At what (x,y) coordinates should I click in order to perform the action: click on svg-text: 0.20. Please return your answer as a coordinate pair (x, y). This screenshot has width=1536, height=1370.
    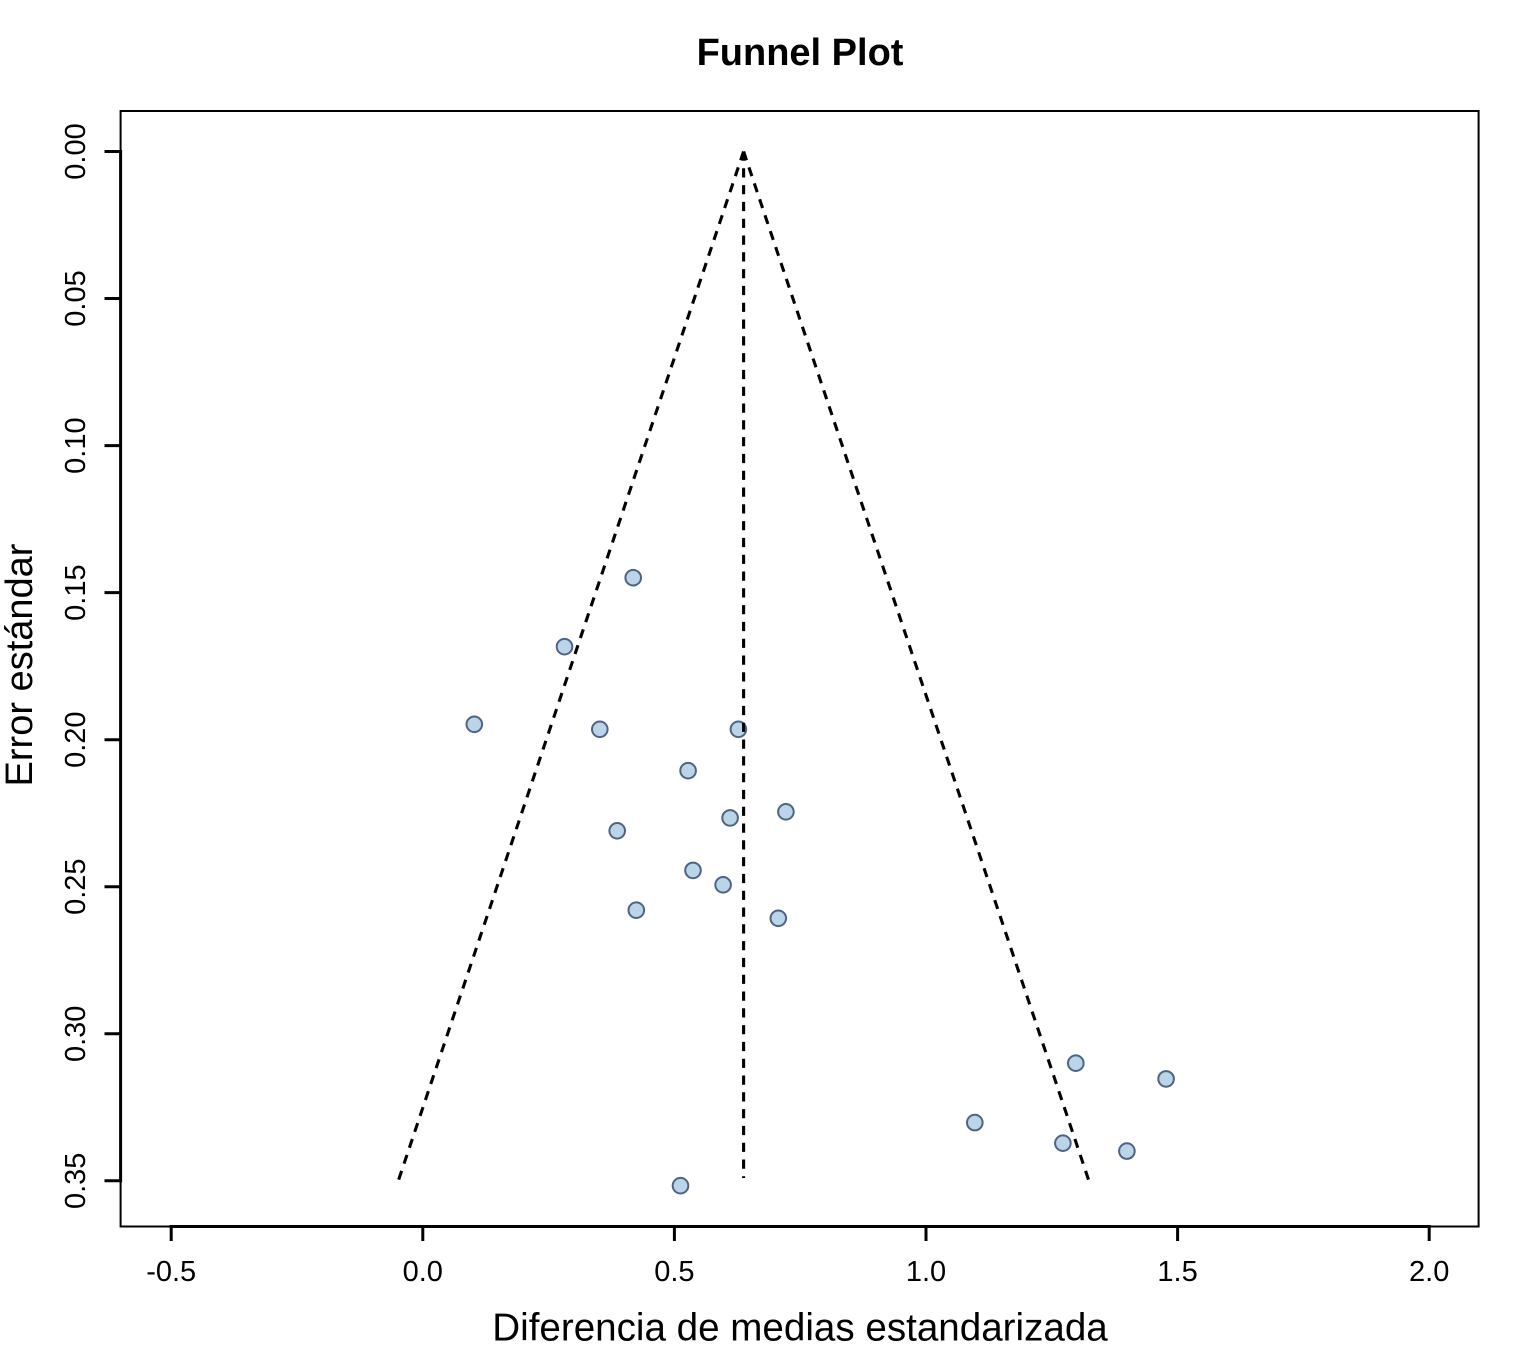
    Looking at the image, I should click on (76, 739).